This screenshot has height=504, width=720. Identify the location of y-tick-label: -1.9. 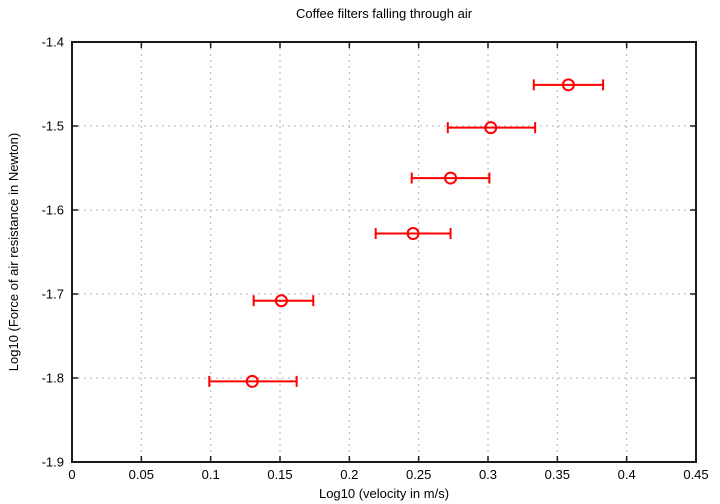
(53, 462).